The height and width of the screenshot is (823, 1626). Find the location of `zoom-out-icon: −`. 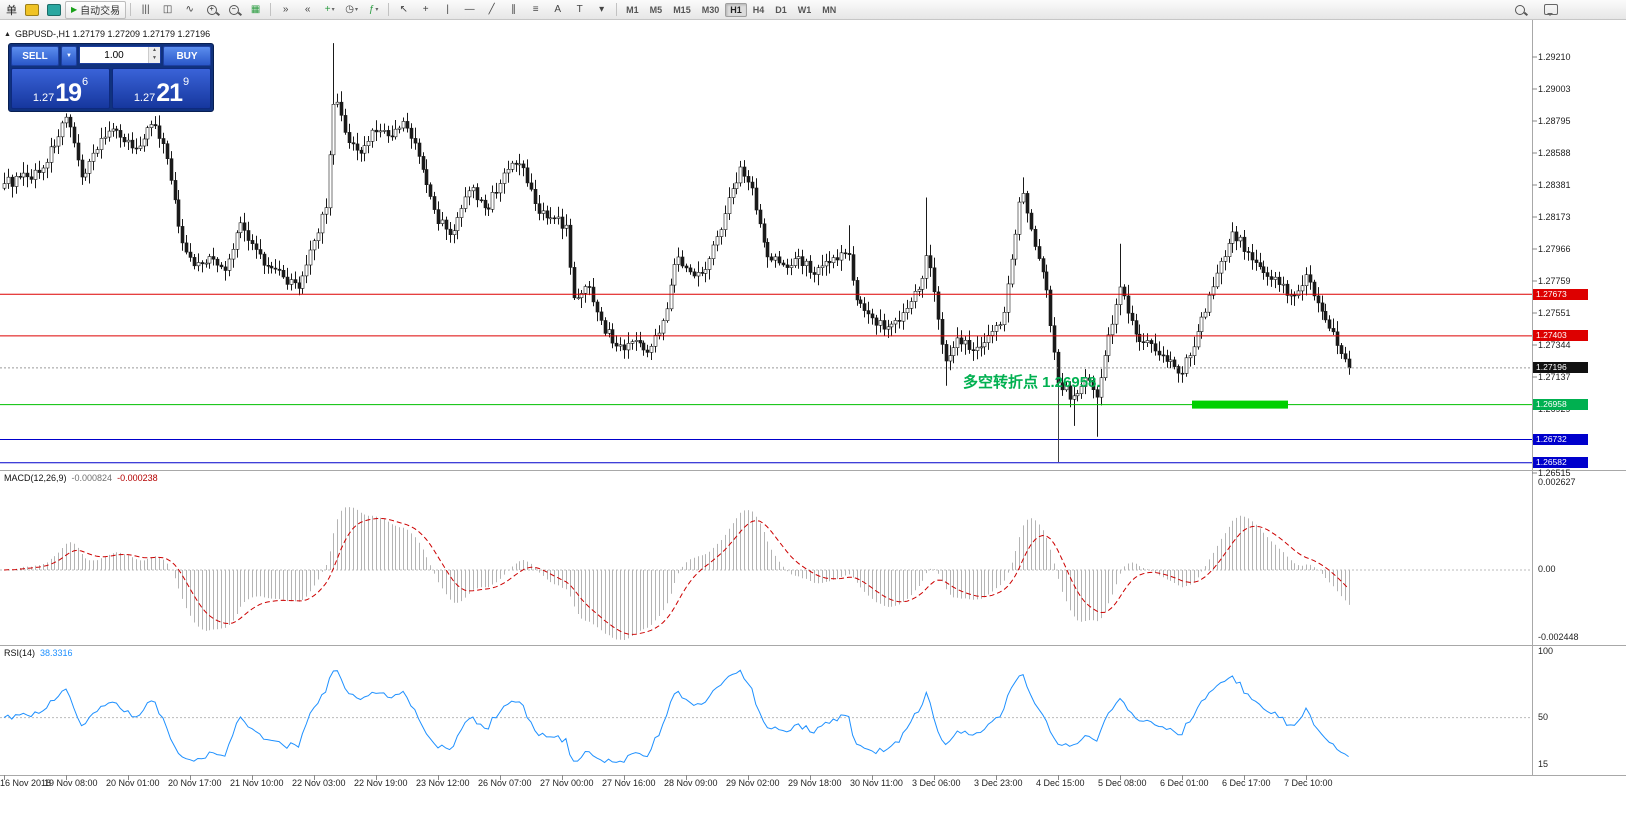

zoom-out-icon: − is located at coordinates (233, 10).